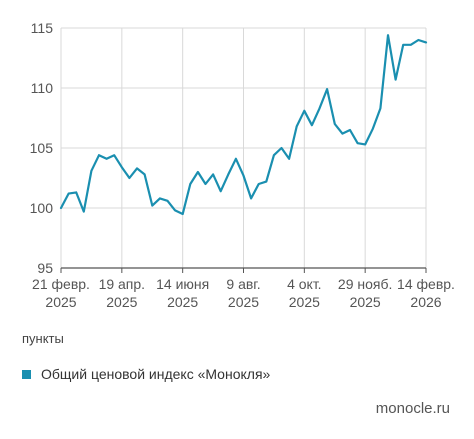 The width and height of the screenshot is (474, 439). Describe the element at coordinates (45, 268) in the screenshot. I see `y-tick-label: 95` at that location.